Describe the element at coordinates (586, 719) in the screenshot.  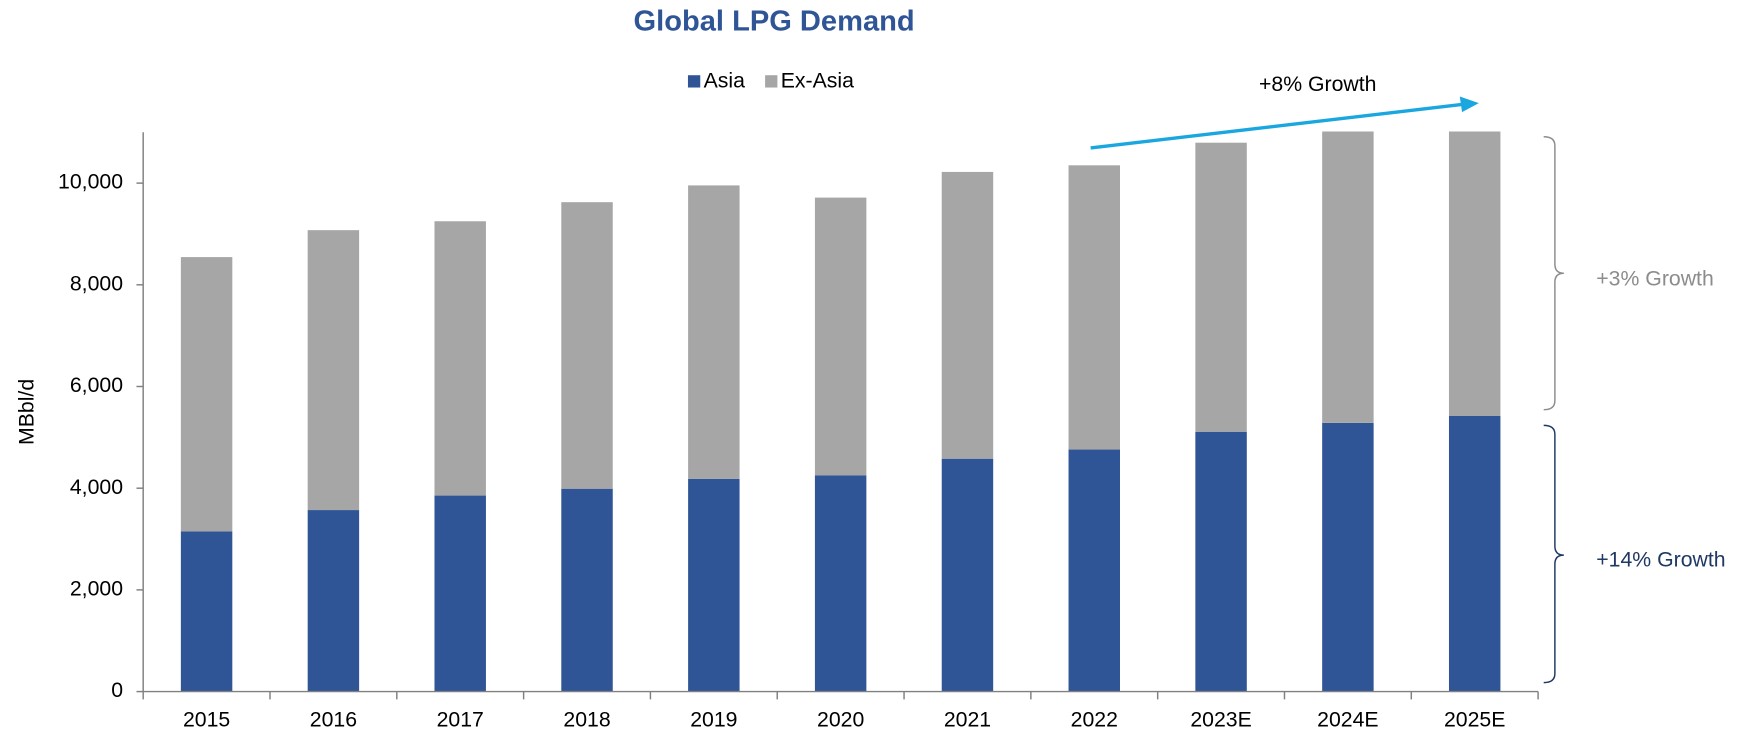
I see `x-tick-label: 2018` at that location.